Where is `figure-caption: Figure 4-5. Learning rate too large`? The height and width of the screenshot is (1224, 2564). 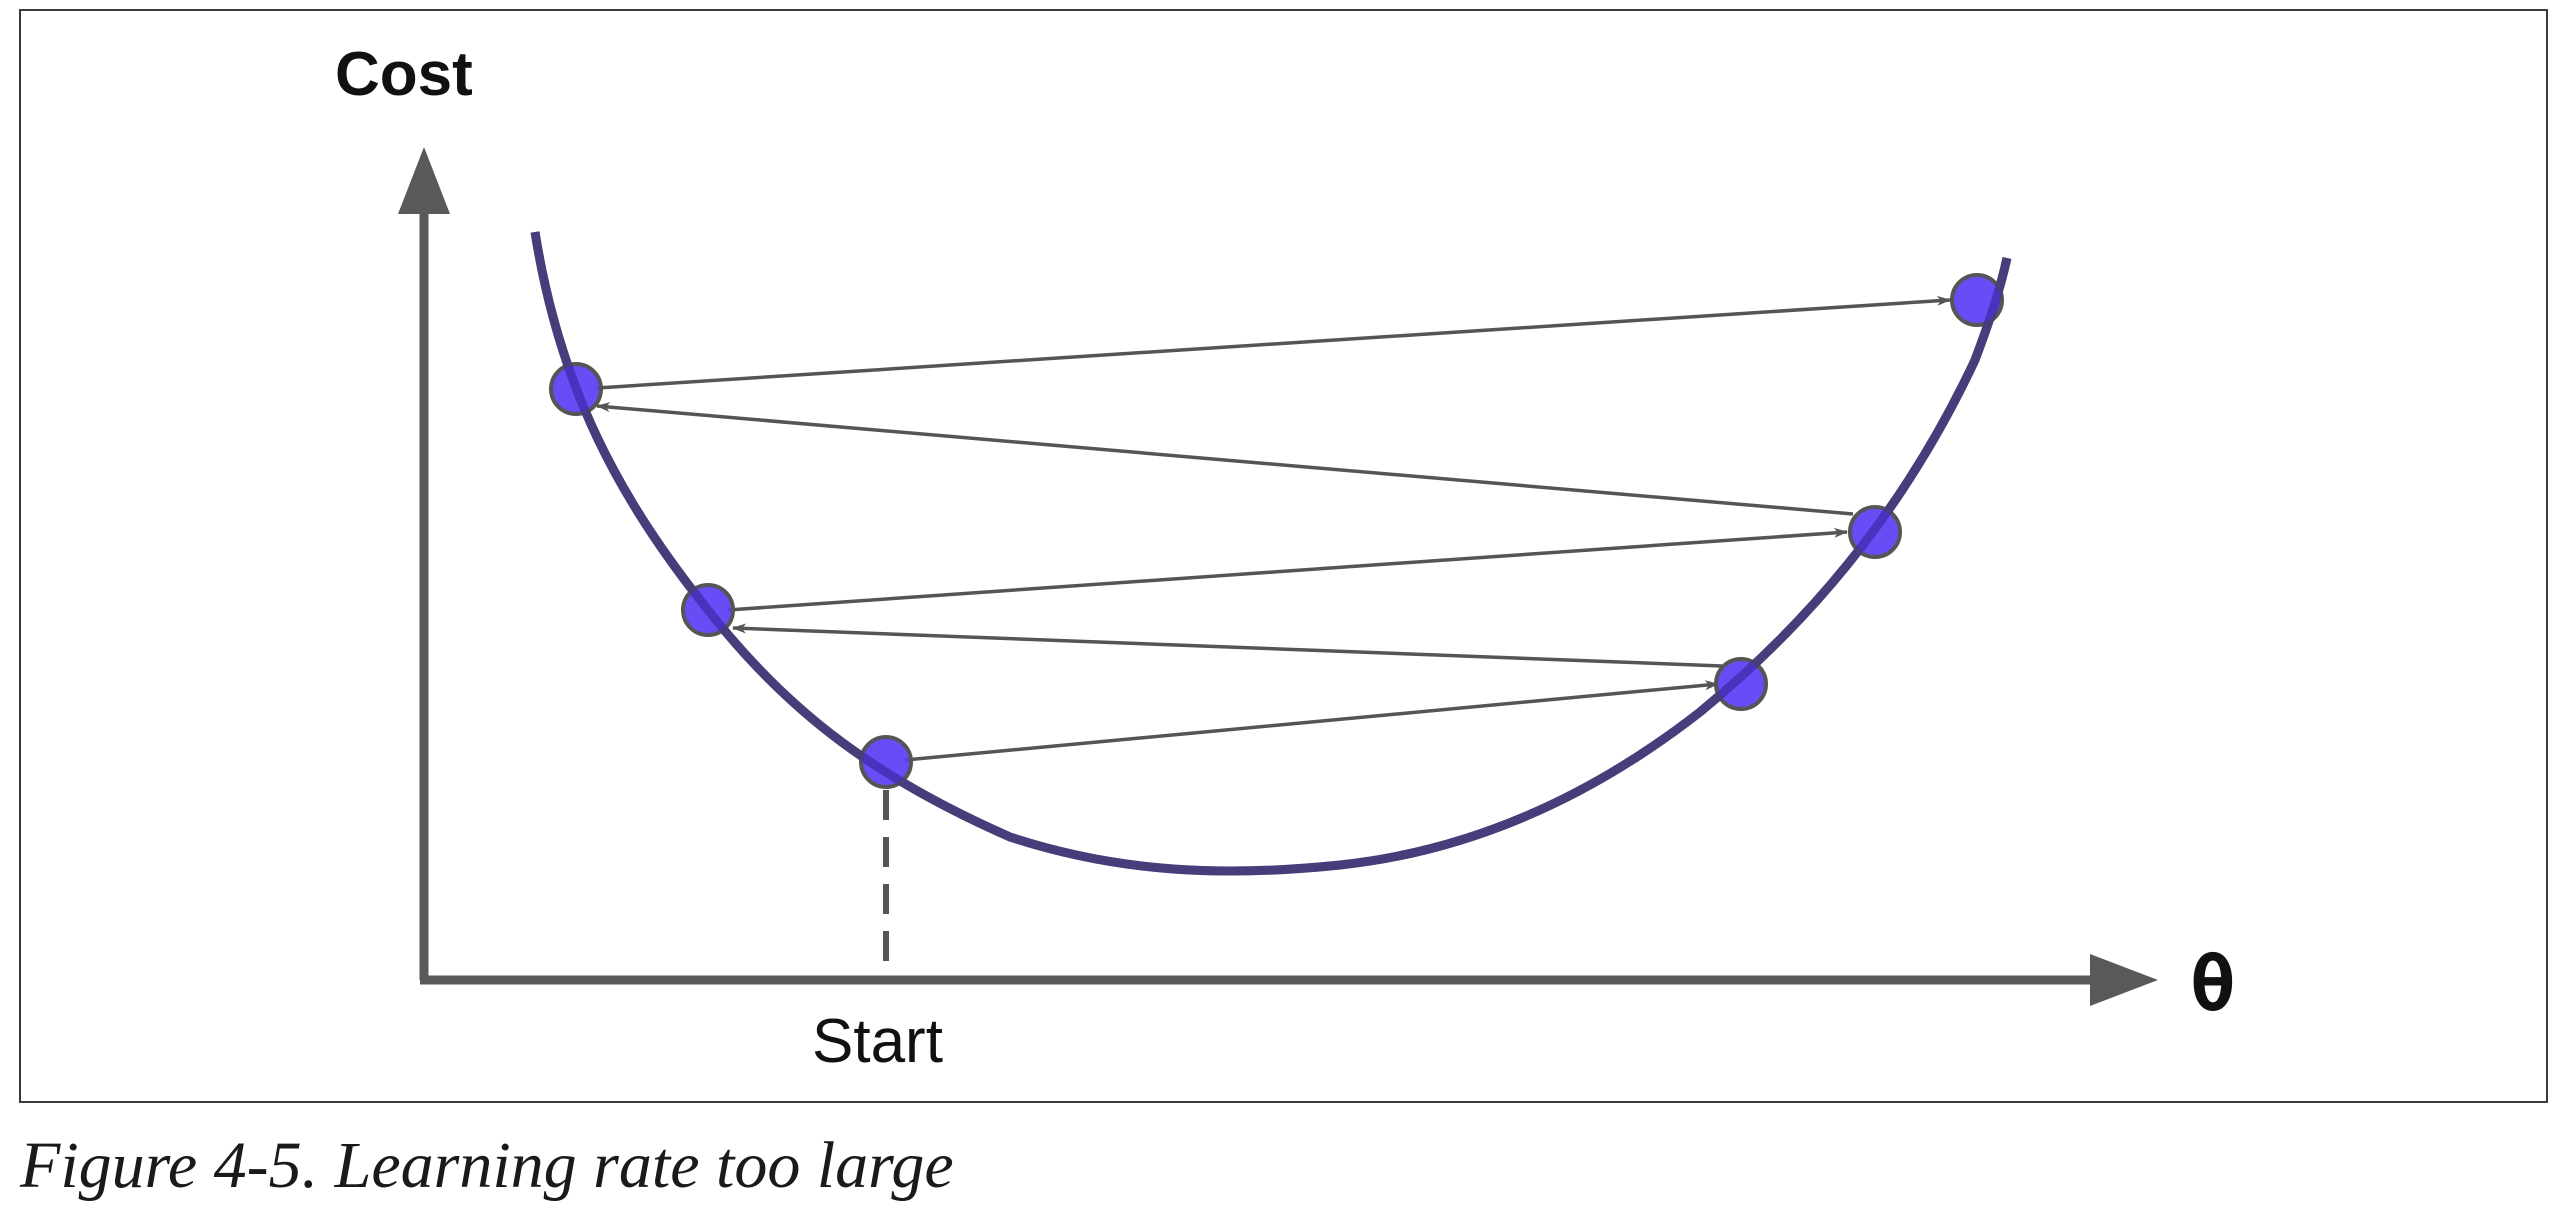
figure-caption: Figure 4-5. Learning rate too large is located at coordinates (487, 1165).